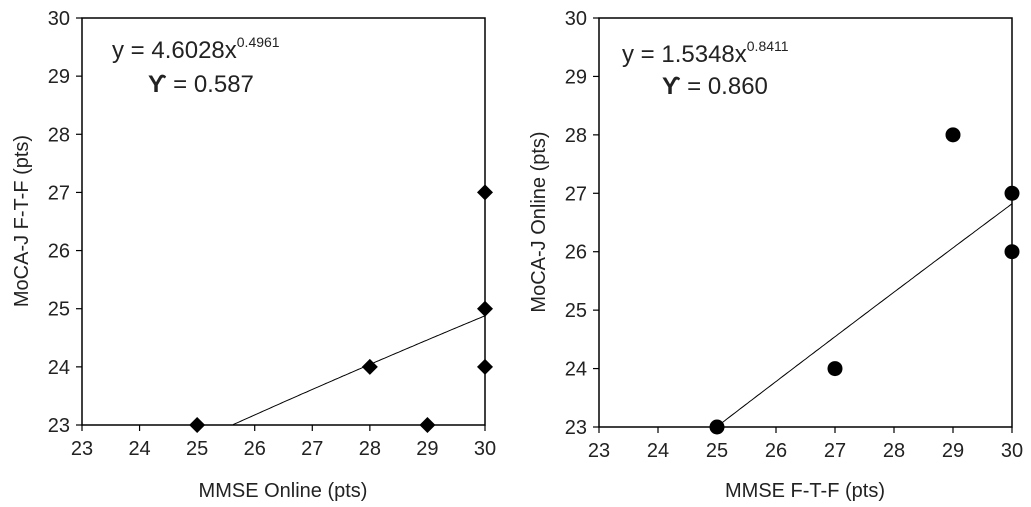 This screenshot has width=1031, height=507. Describe the element at coordinates (283, 491) in the screenshot. I see `x-axis-title: MMSE Online (pts)` at that location.